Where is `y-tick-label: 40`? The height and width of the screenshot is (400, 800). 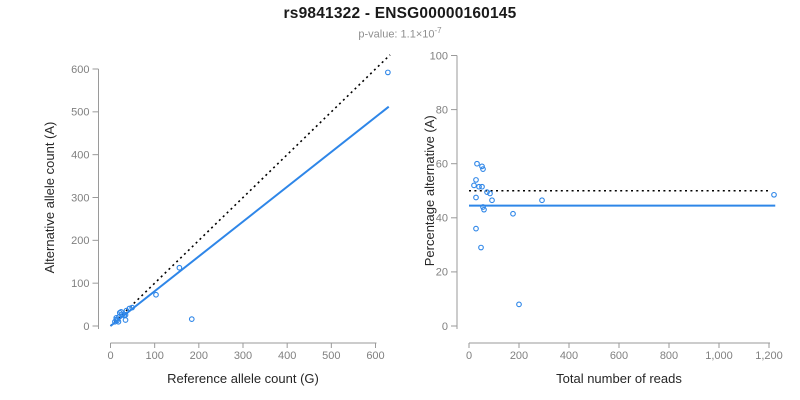
y-tick-label: 40 is located at coordinates (442, 219).